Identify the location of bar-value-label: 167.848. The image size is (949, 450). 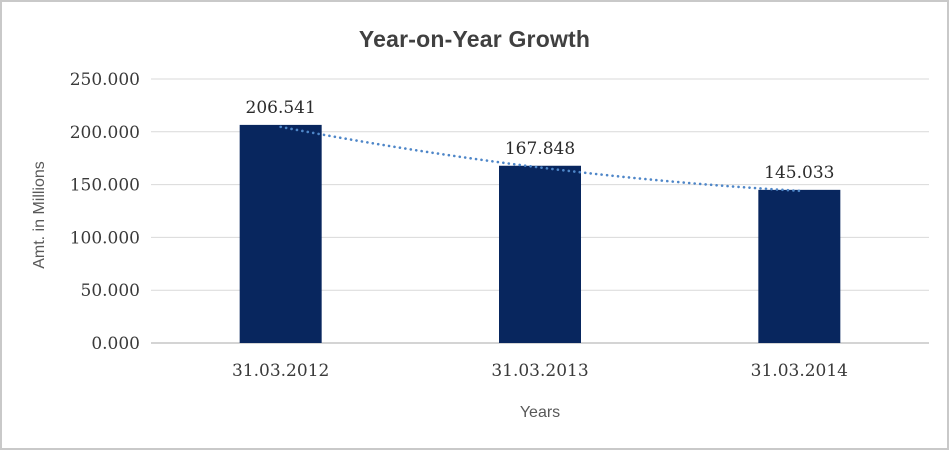
(540, 149).